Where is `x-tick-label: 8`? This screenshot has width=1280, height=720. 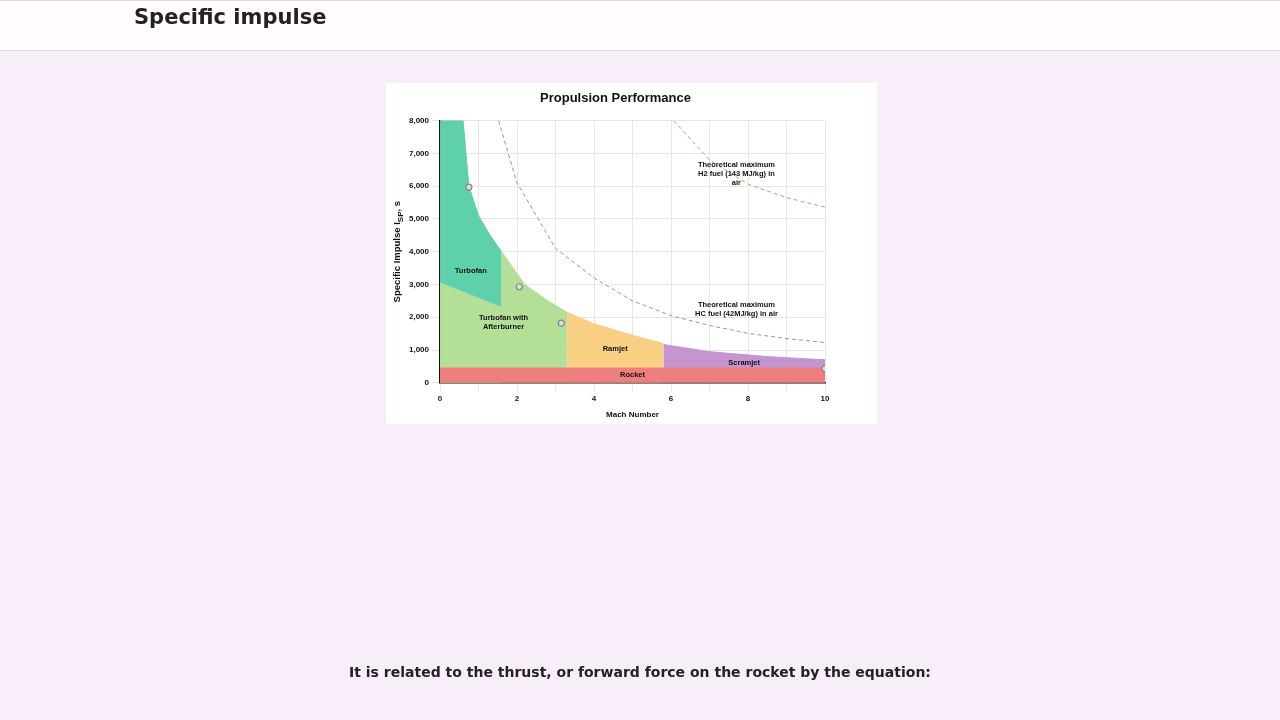
x-tick-label: 8 is located at coordinates (748, 398).